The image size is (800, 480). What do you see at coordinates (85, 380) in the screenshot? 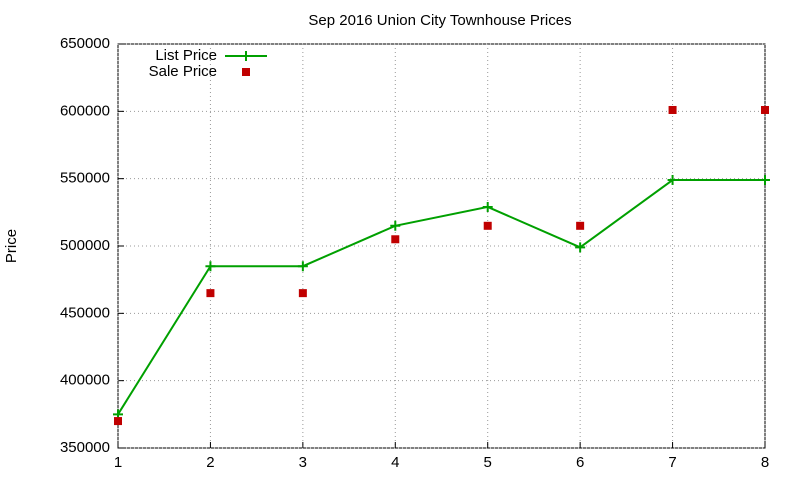
I see `y-tick-label: 400000` at bounding box center [85, 380].